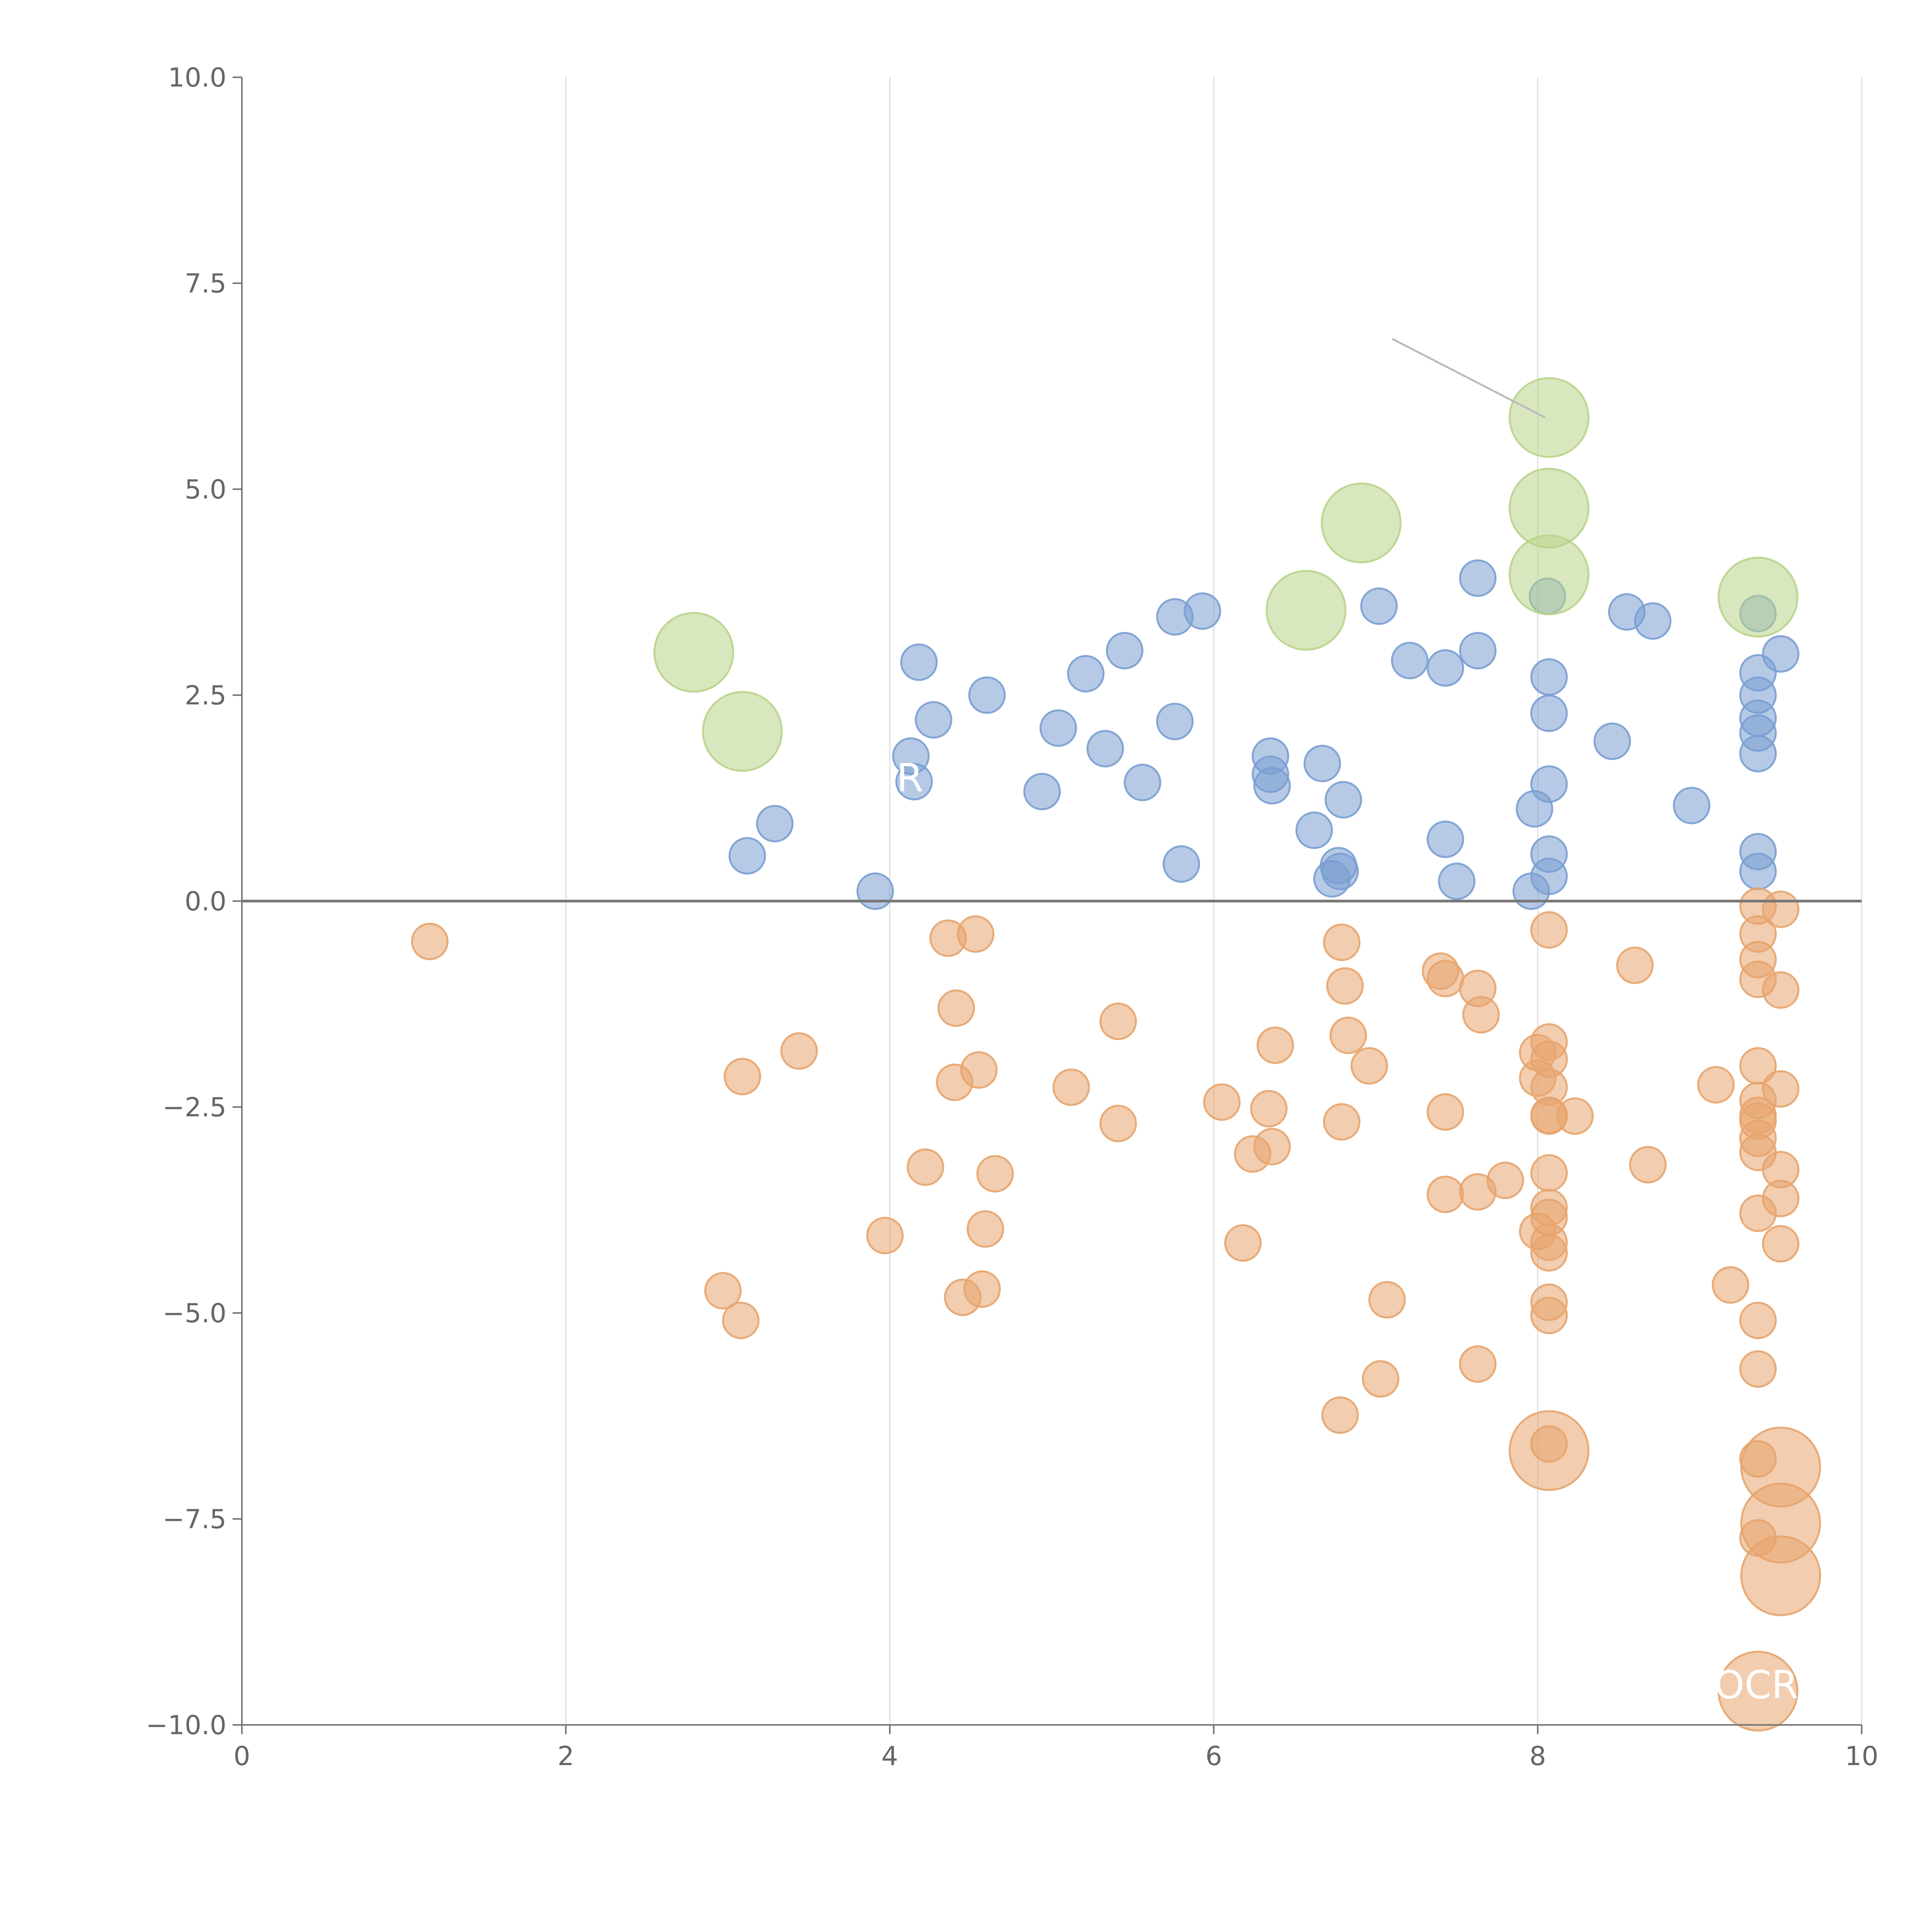 The width and height of the screenshot is (1932, 1932). Describe the element at coordinates (910, 778) in the screenshot. I see `annotation-r: R` at that location.